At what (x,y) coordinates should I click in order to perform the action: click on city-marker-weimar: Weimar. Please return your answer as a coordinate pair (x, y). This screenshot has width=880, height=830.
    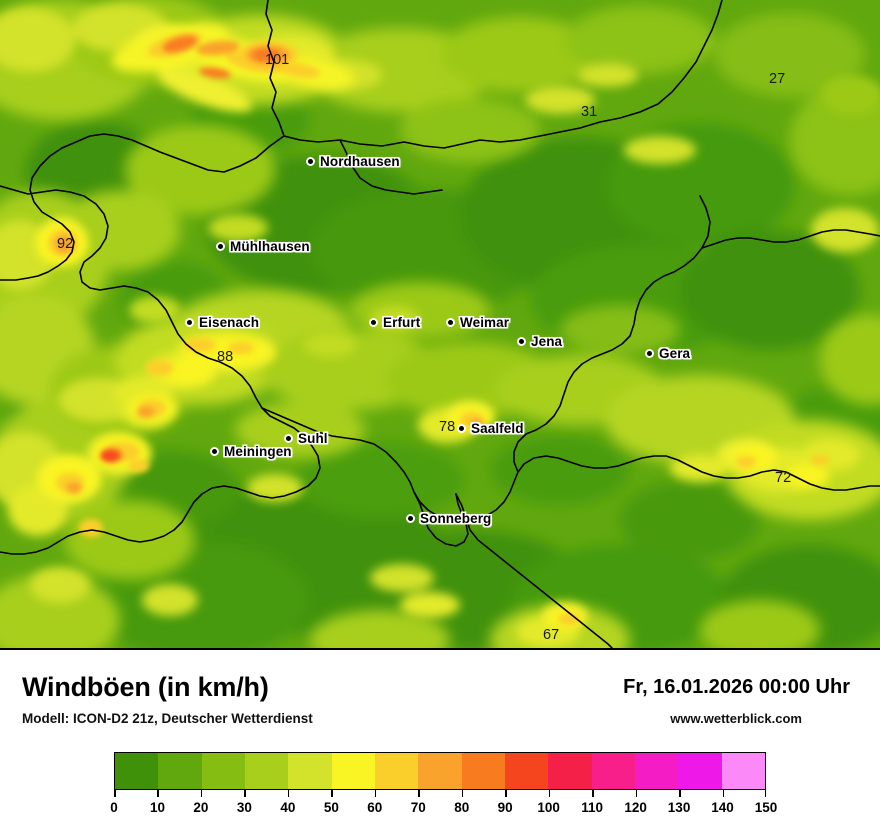
    Looking at the image, I should click on (477, 322).